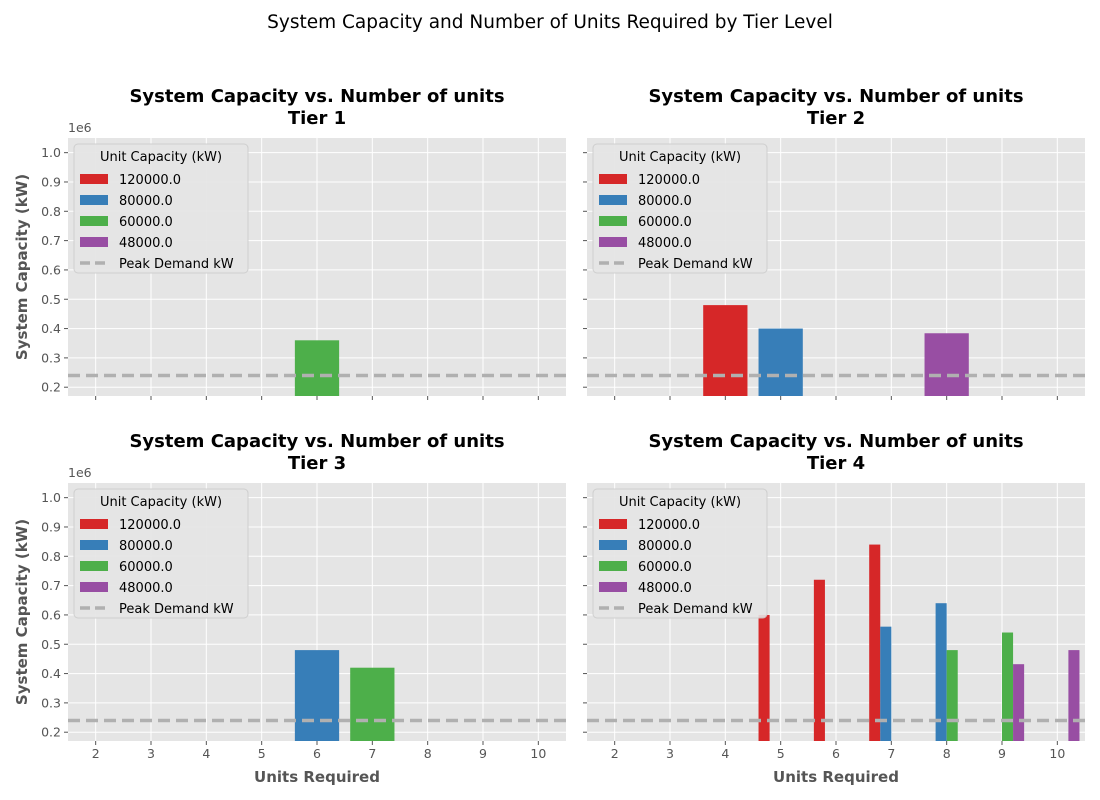 The height and width of the screenshot is (800, 1100). I want to click on y-tick-label: 0.5, so click(51, 299).